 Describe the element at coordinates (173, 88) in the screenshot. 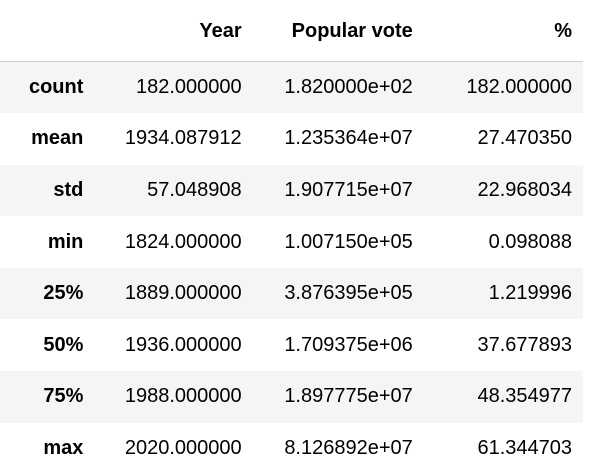

I see `cell-year: 182.000000` at that location.